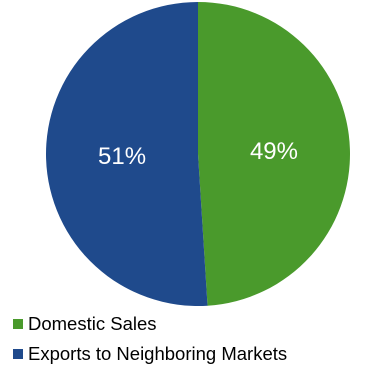  Describe the element at coordinates (18, 354) in the screenshot. I see `legend-swatch-exports-to-neighboring-markets` at that location.